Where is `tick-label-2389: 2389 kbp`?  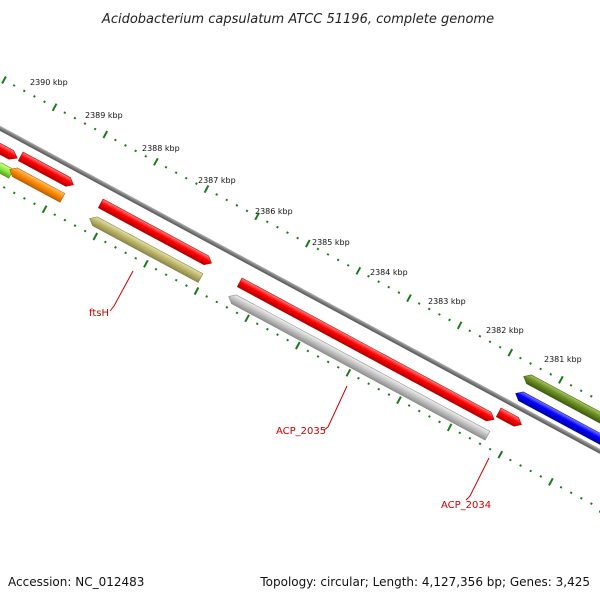
tick-label-2389: 2389 kbp is located at coordinates (104, 115).